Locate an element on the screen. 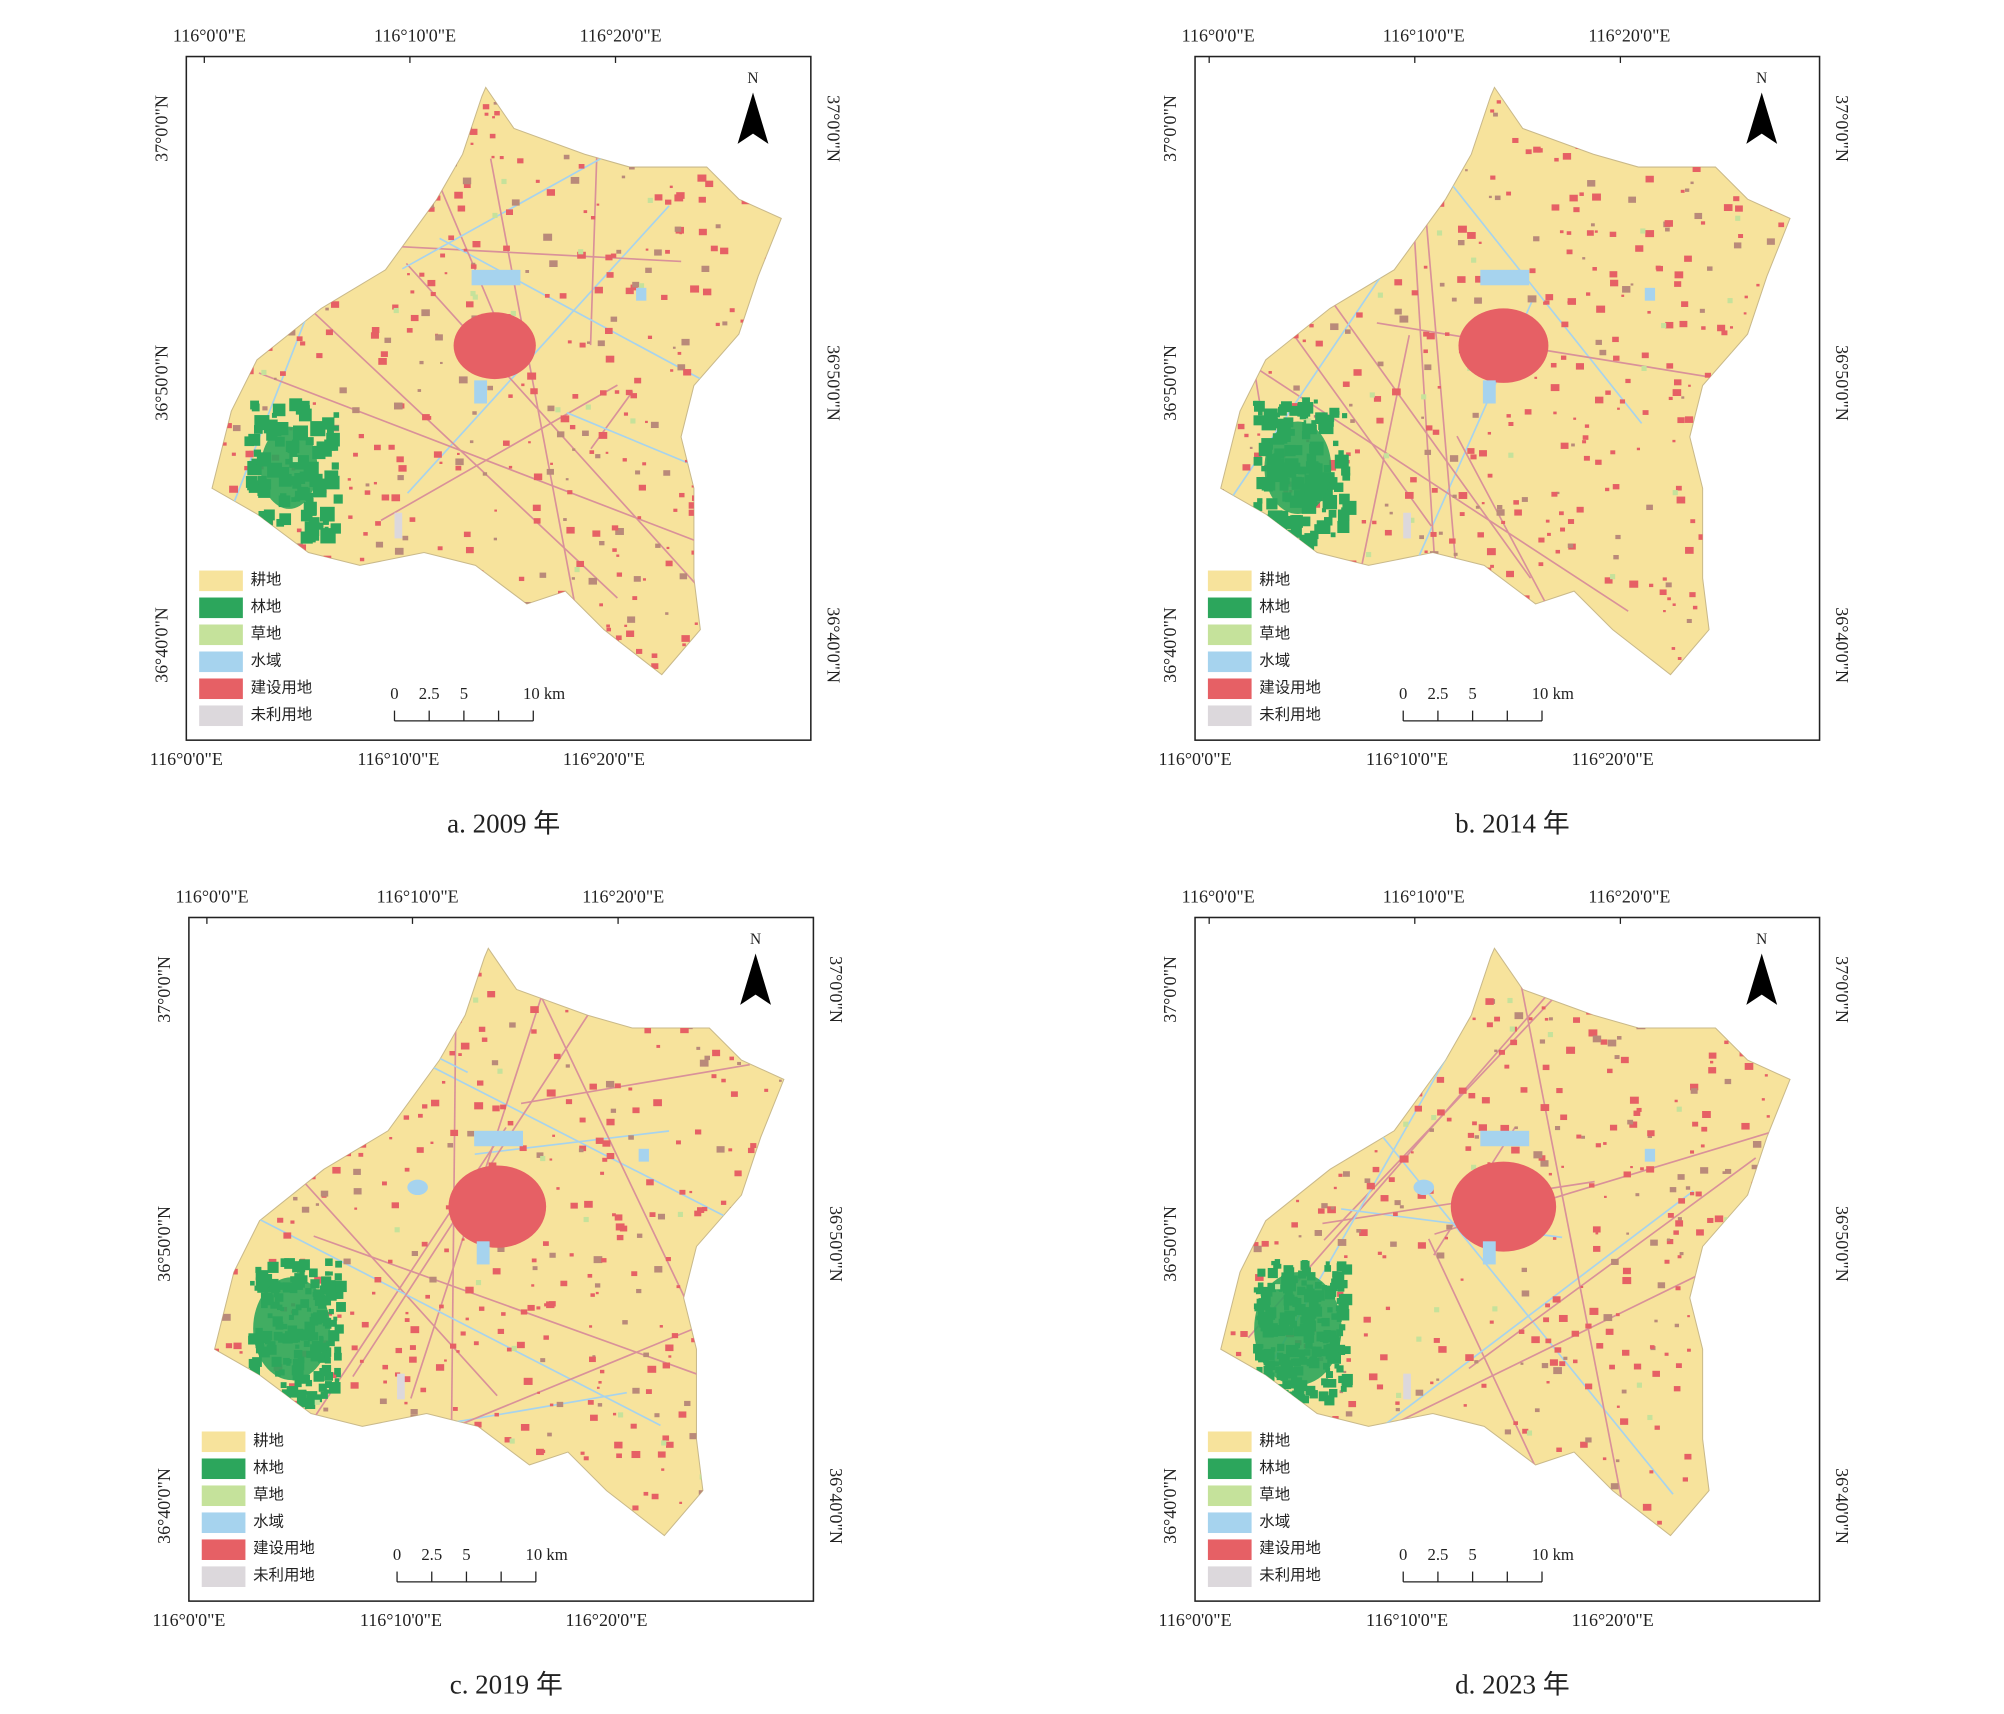  road is located at coordinates (566, 440).